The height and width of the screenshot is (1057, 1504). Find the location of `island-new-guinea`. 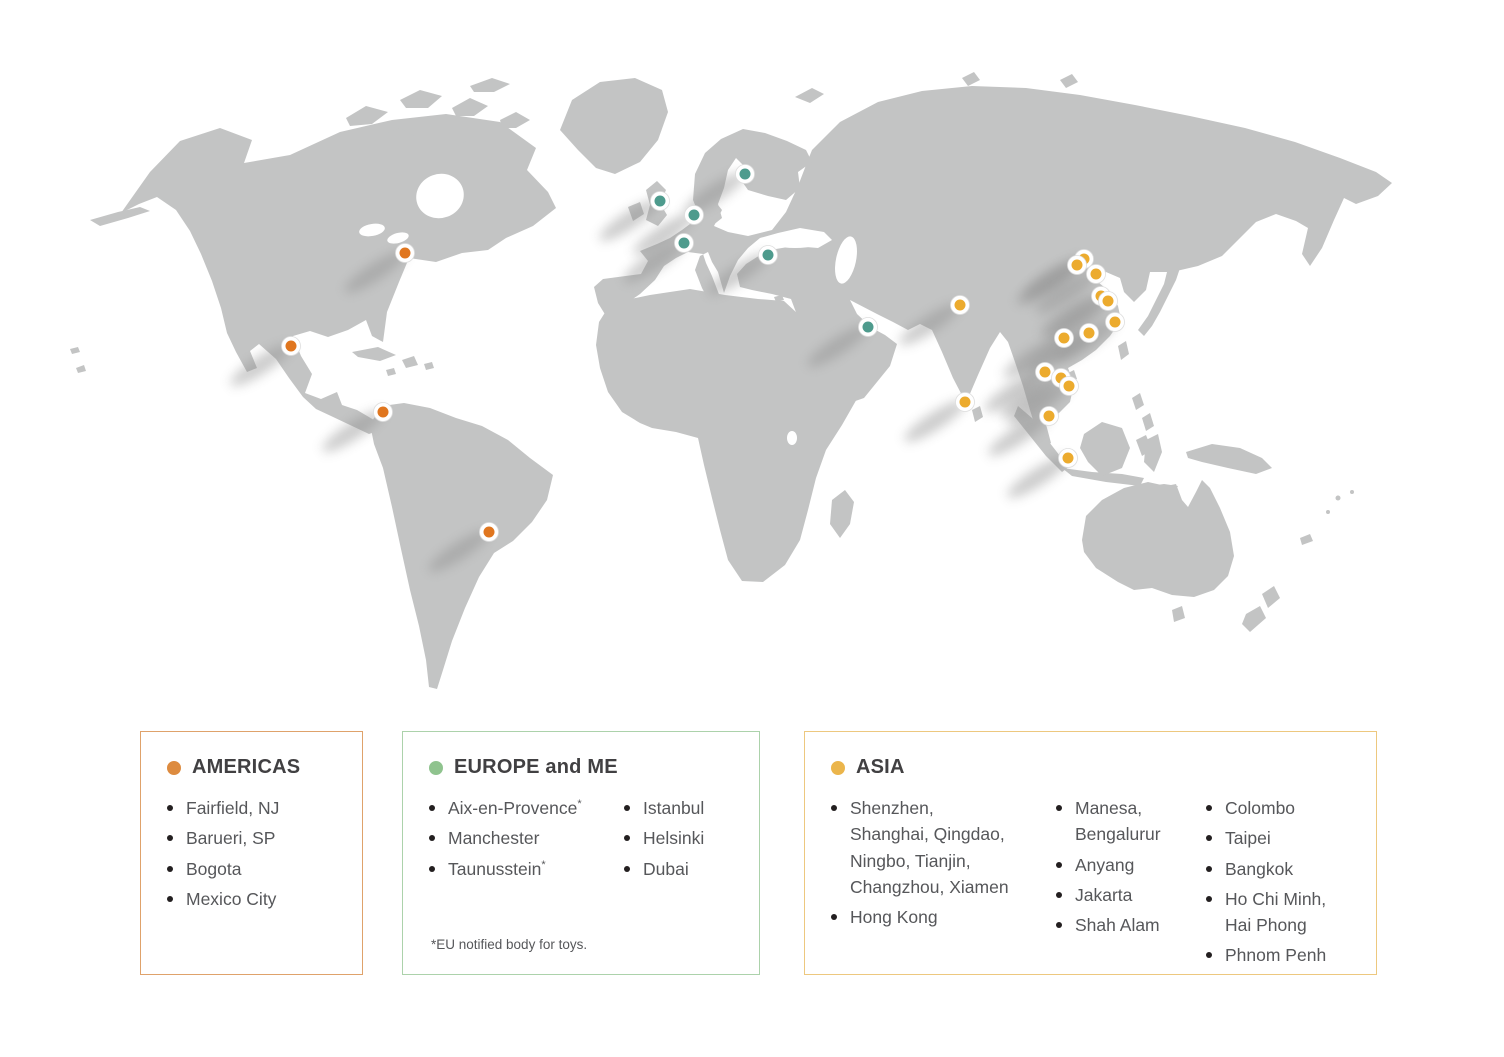

island-new-guinea is located at coordinates (1229, 459).